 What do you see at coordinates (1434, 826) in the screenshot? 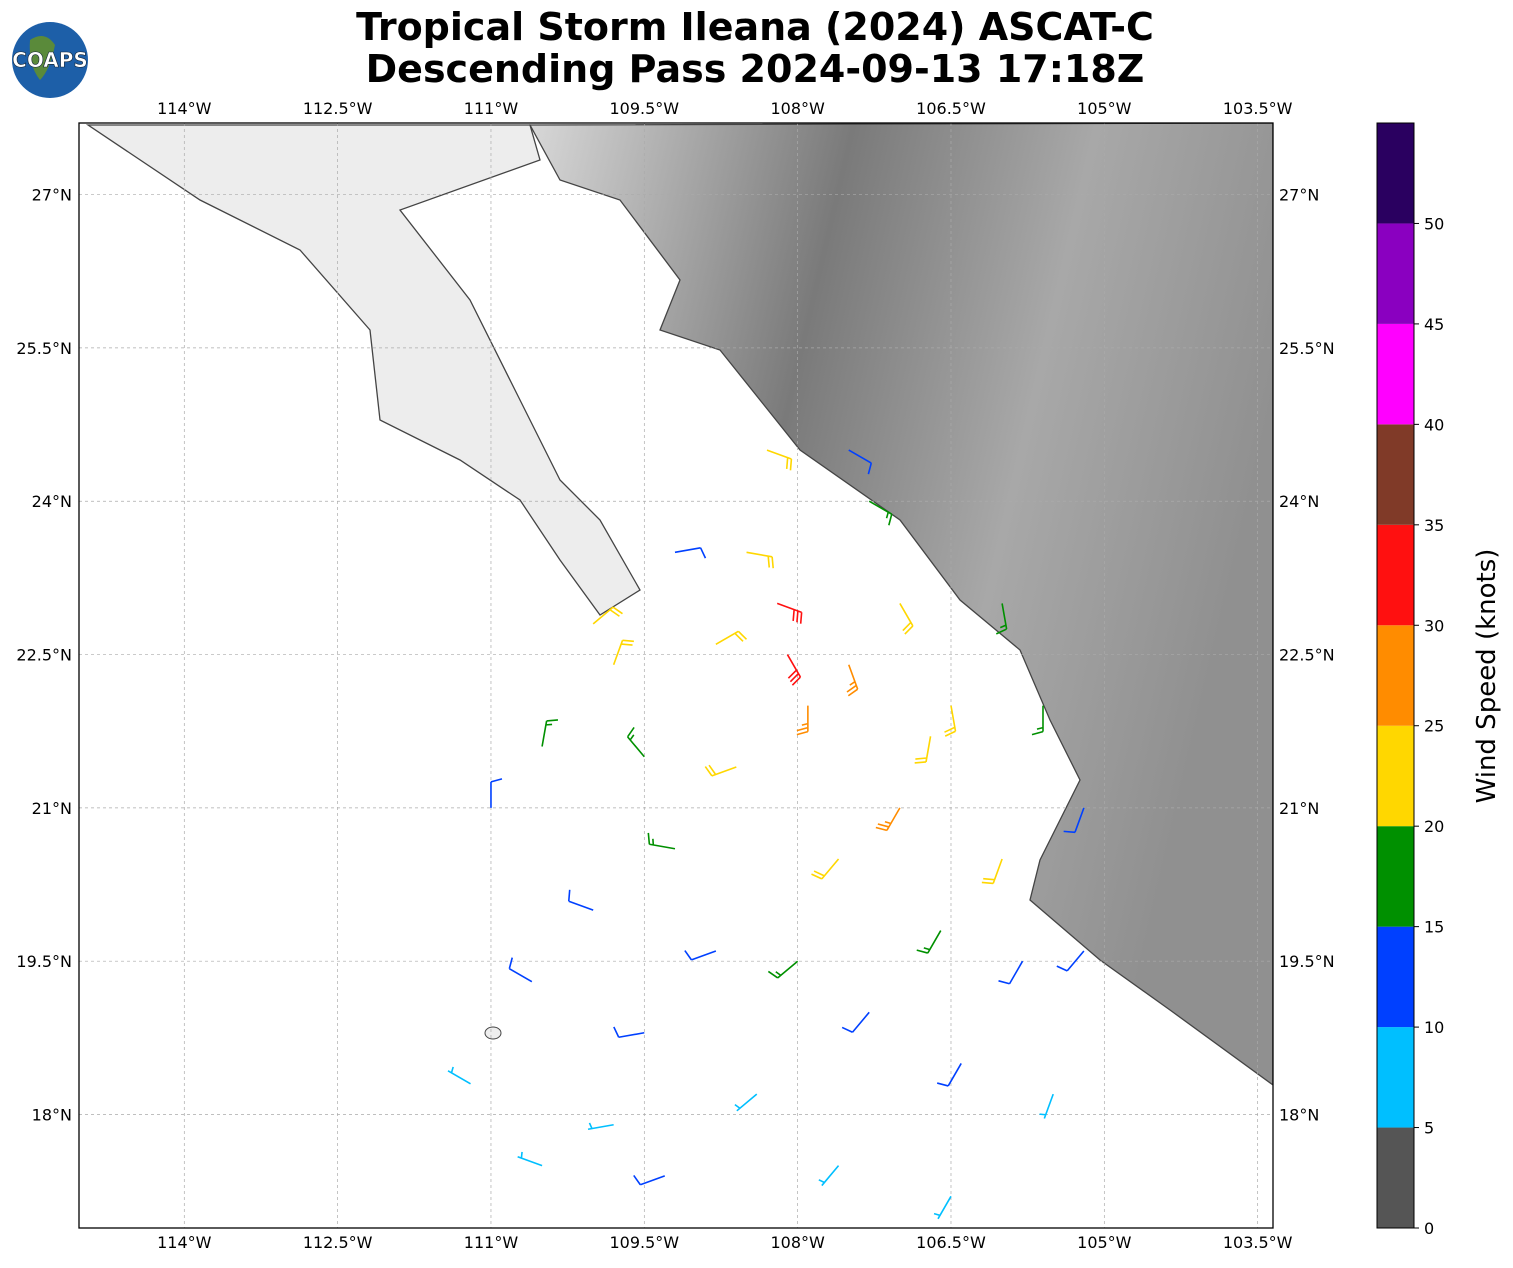
I see `colorbar-tick-label: 20` at bounding box center [1434, 826].